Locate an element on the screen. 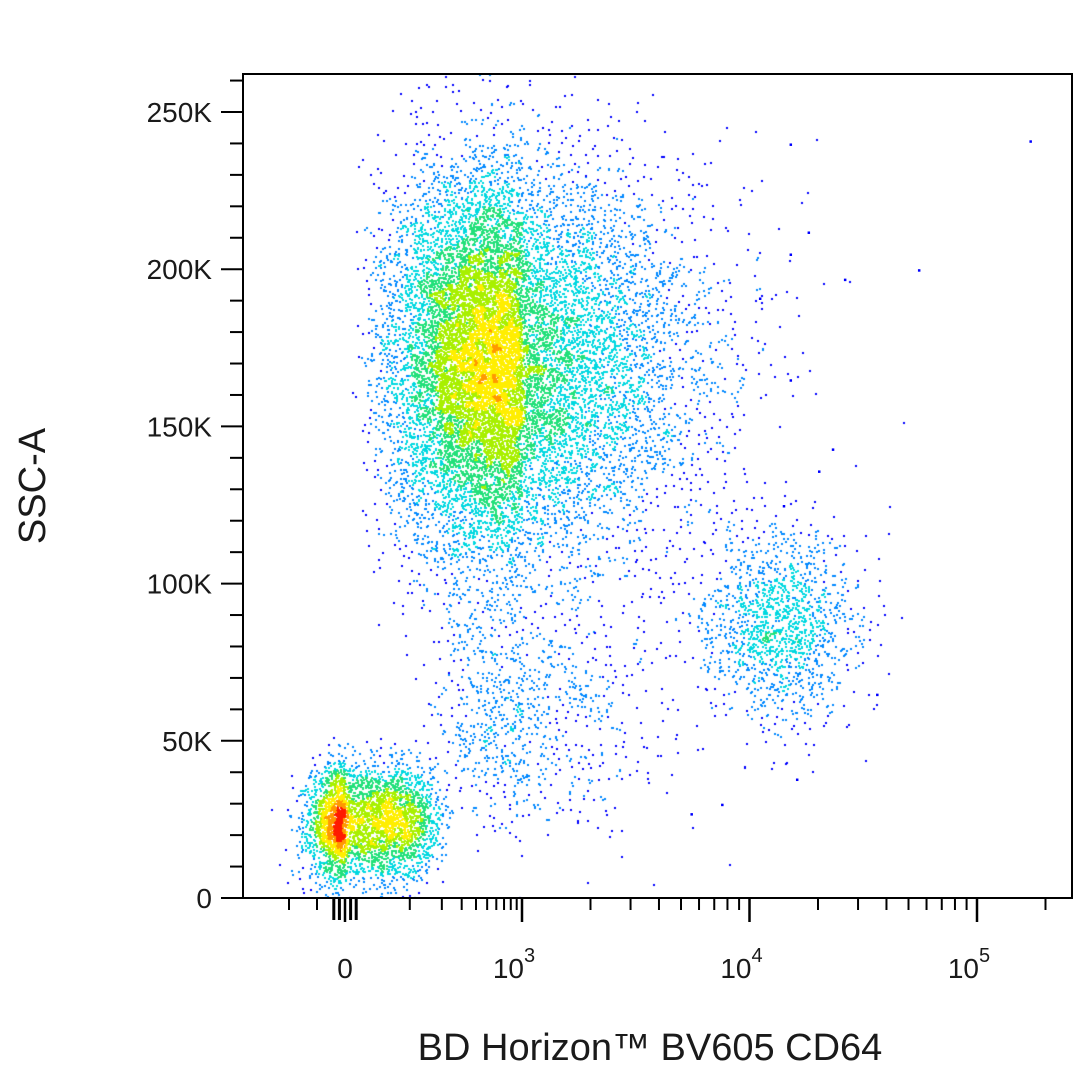  y-tick-label: 50K is located at coordinates (187, 741).